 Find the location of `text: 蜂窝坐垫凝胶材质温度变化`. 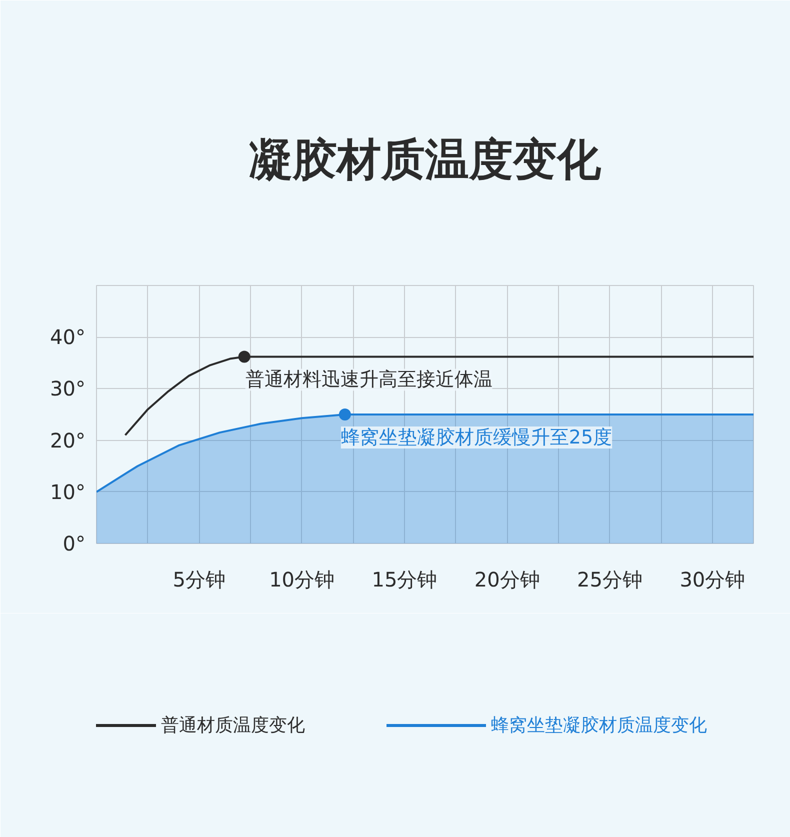

text: 蜂窝坐垫凝胶材质温度变化 is located at coordinates (599, 725).